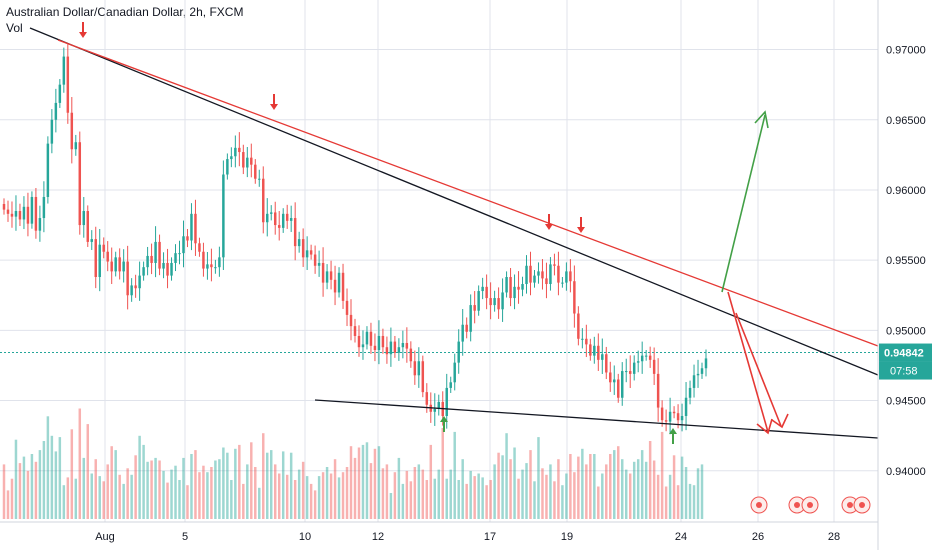 The height and width of the screenshot is (550, 932). I want to click on event-marker-dot, so click(862, 505).